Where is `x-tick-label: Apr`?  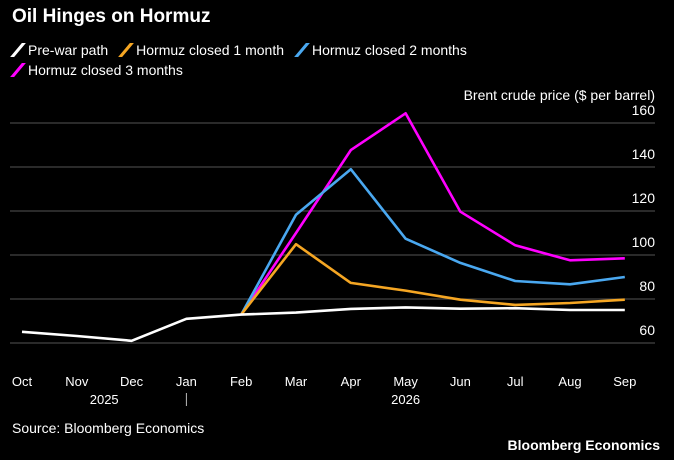 x-tick-label: Apr is located at coordinates (351, 381).